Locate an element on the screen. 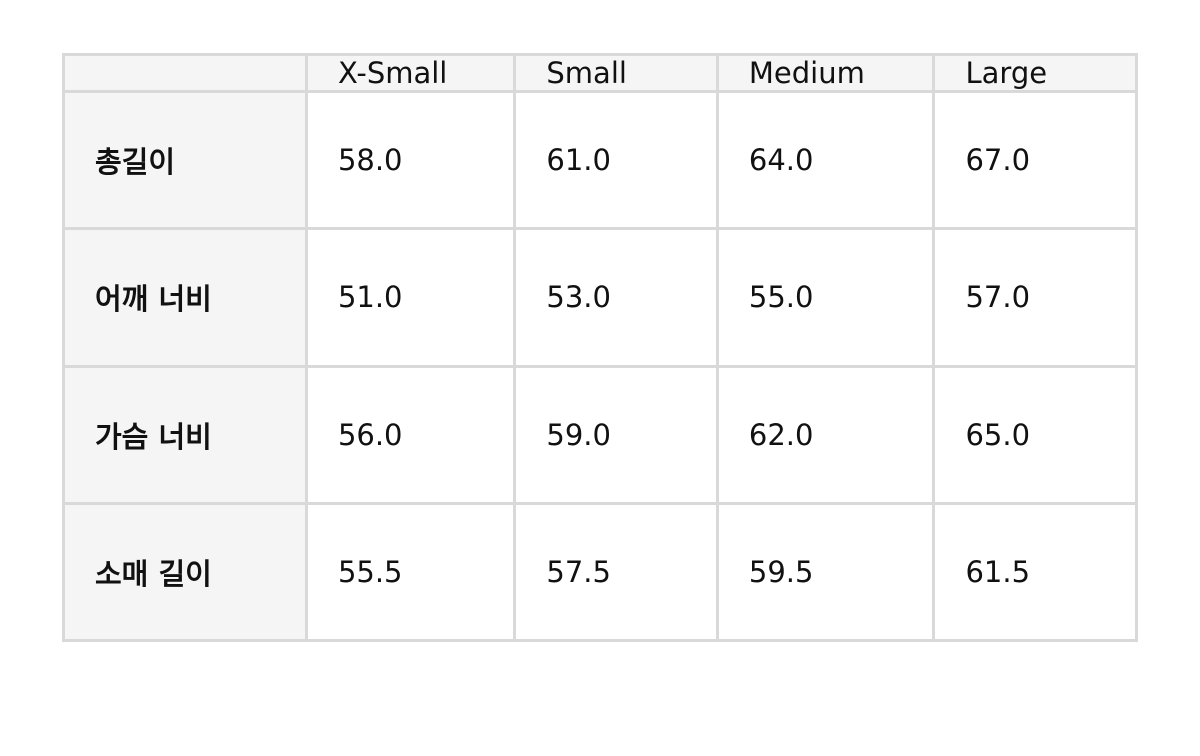 Image resolution: width=1200 pixels, height=756 pixels. header-cell: X-Small is located at coordinates (410, 73).